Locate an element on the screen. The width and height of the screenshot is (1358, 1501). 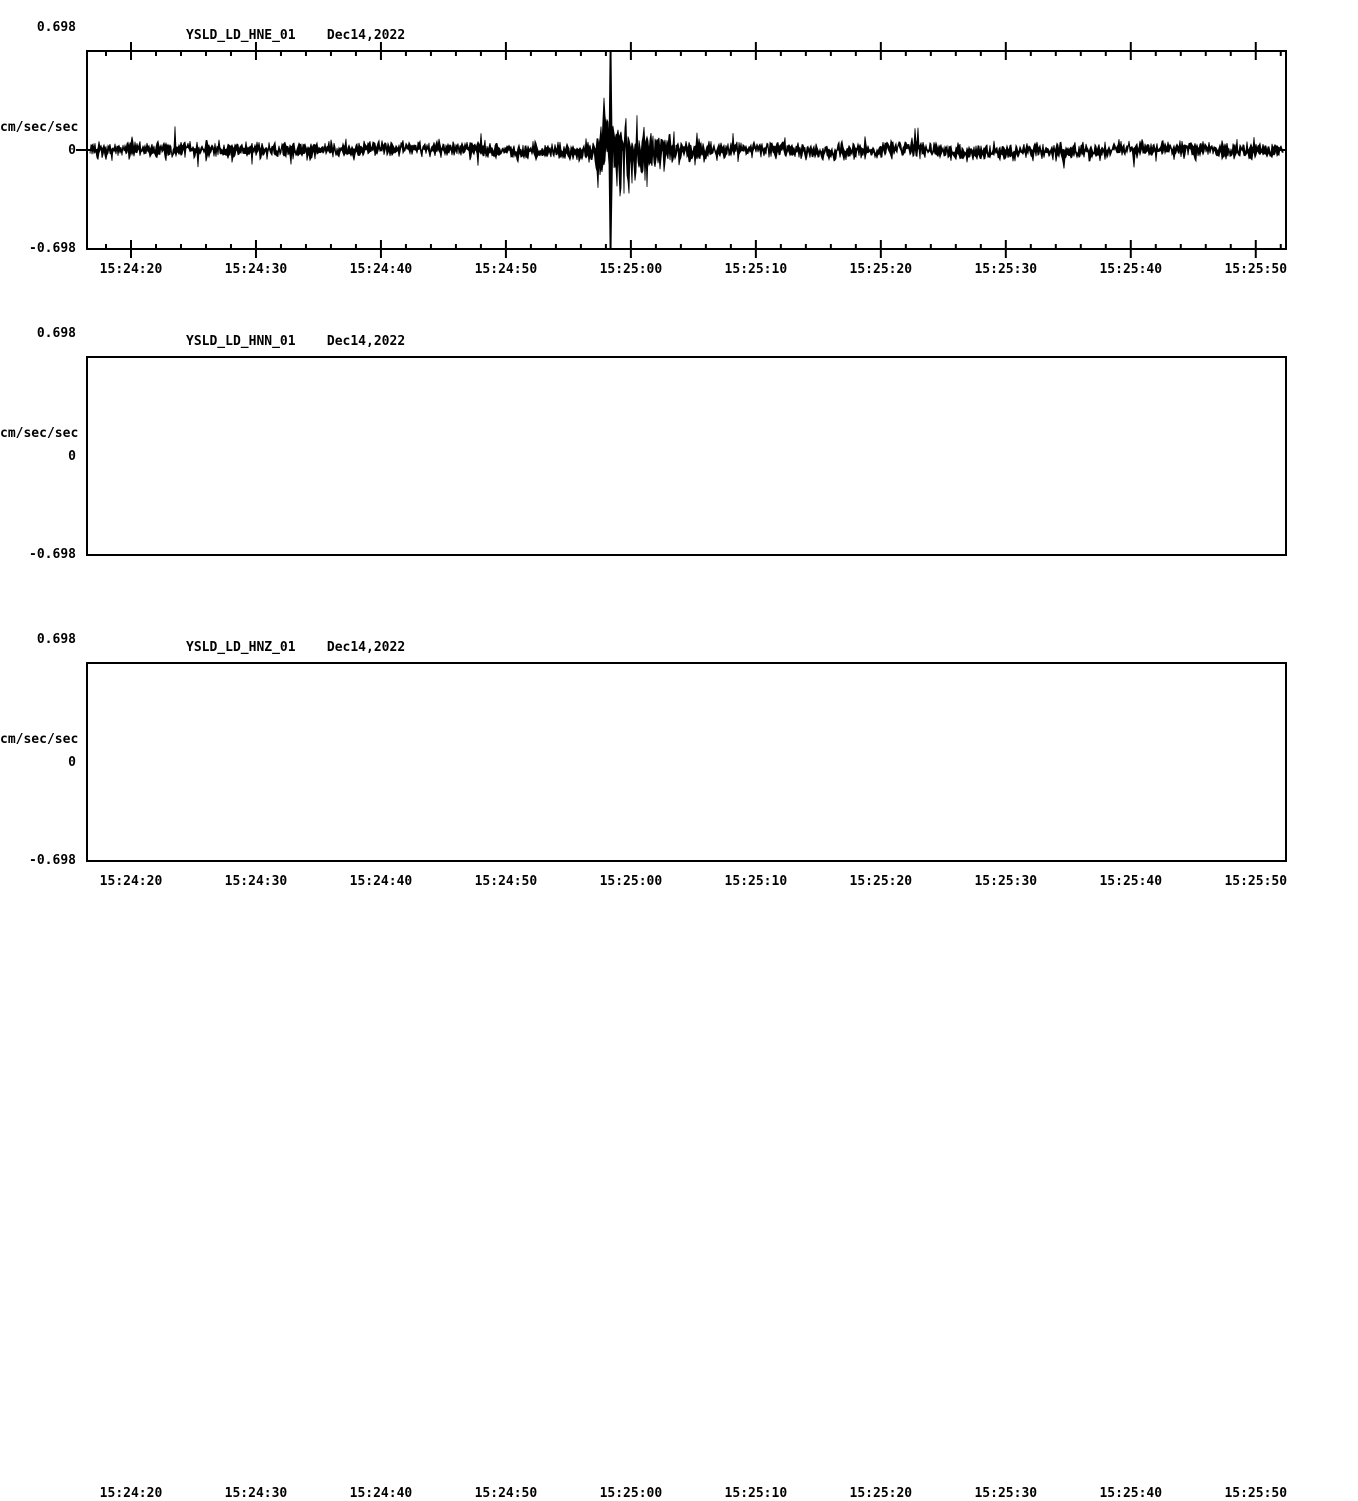
panel-hnn-plot-area is located at coordinates (686, 456).